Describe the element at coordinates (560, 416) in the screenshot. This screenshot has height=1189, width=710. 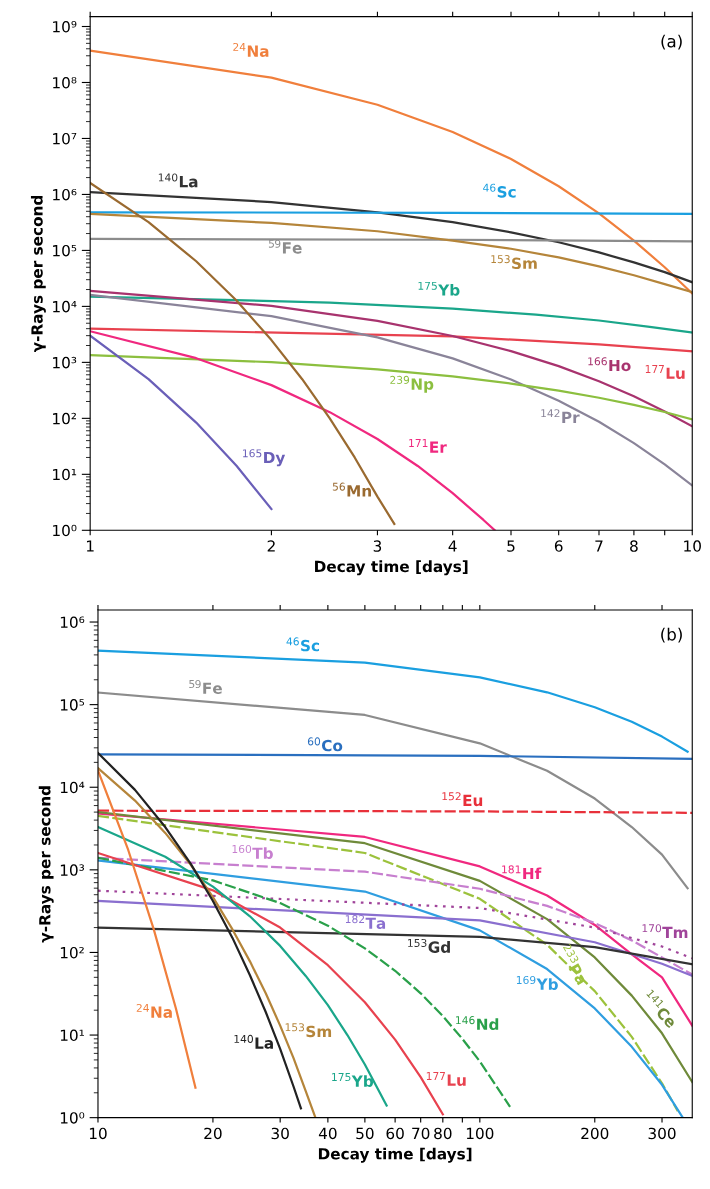
I see `series-label: $^{142}$Pr` at that location.